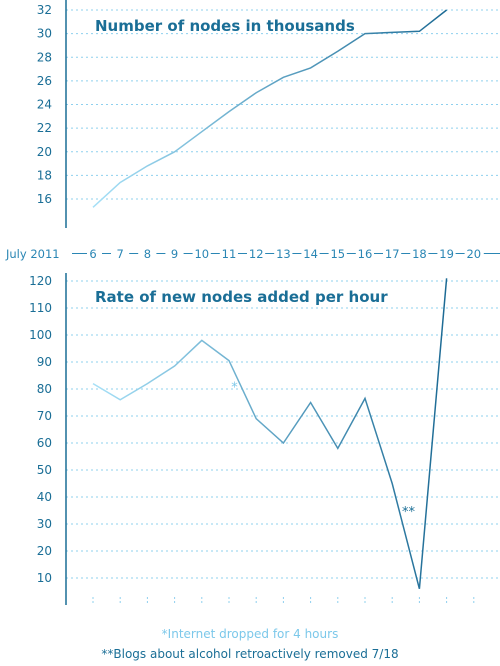 The height and width of the screenshot is (666, 500). What do you see at coordinates (419, 254) in the screenshot?
I see `x-tick-label: 18` at bounding box center [419, 254].